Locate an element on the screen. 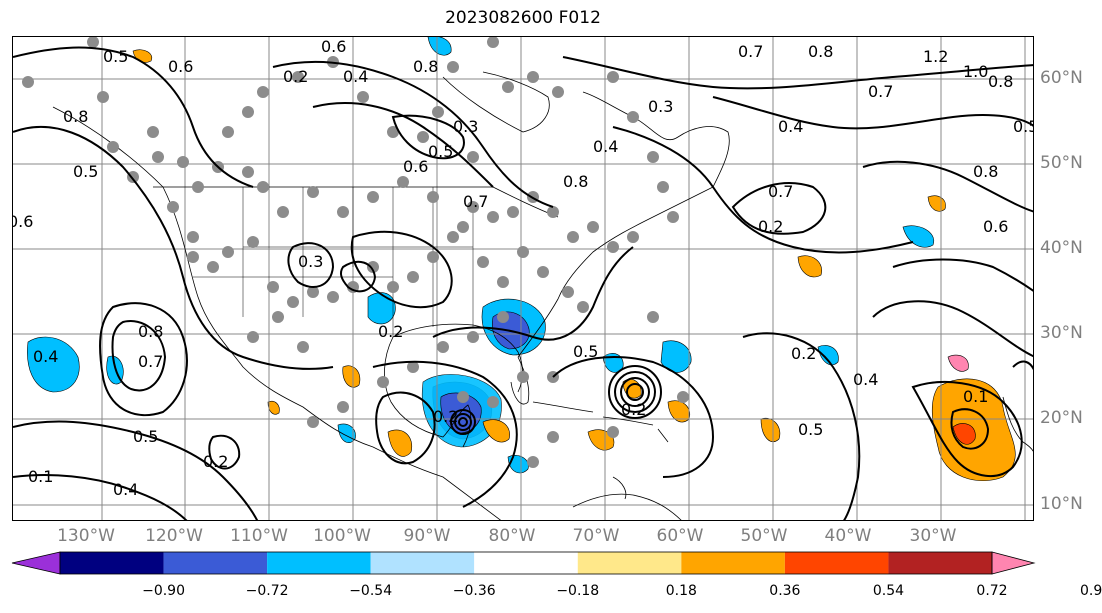 This screenshot has width=1102, height=613. blue-shade-pacific is located at coordinates (53, 364).